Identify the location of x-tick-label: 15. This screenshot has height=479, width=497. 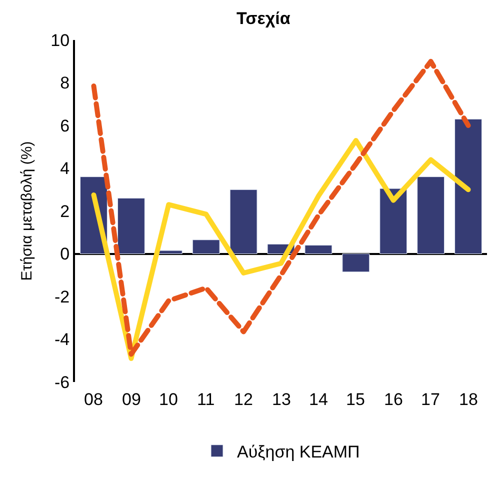
(355, 399).